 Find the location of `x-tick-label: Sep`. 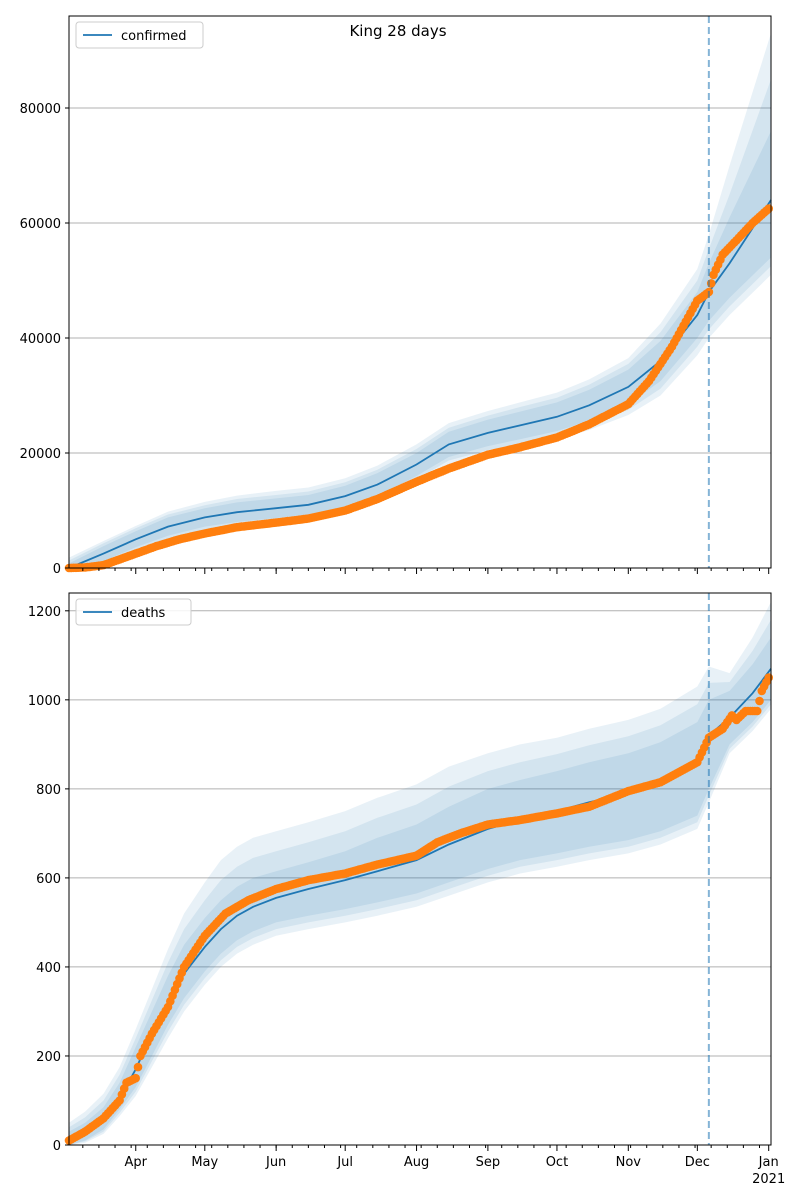

x-tick-label: Sep is located at coordinates (488, 1162).